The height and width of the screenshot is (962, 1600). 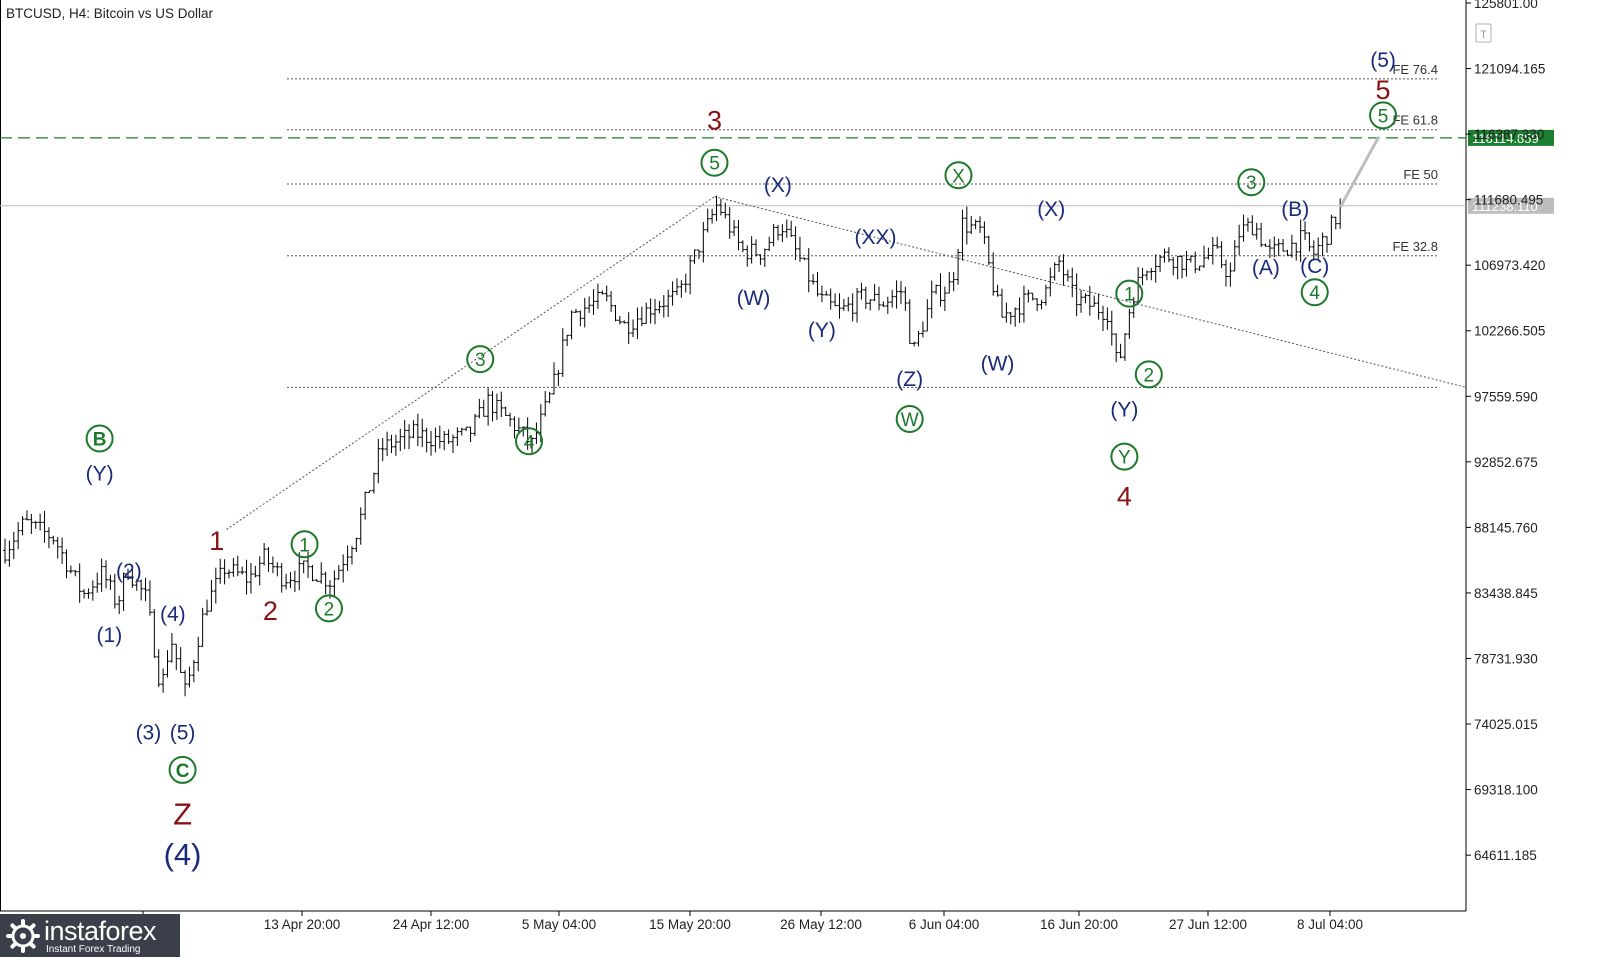 What do you see at coordinates (1506, 462) in the screenshot?
I see `y-tick-label: 92852.675` at bounding box center [1506, 462].